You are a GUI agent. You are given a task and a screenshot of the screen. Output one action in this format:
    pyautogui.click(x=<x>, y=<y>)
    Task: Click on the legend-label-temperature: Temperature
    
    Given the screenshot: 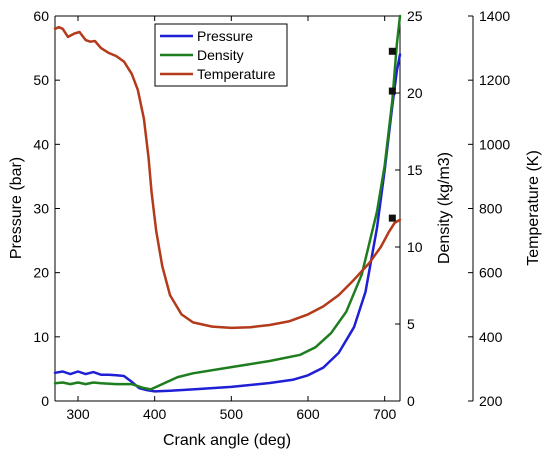 What is the action you would take?
    pyautogui.click(x=236, y=74)
    